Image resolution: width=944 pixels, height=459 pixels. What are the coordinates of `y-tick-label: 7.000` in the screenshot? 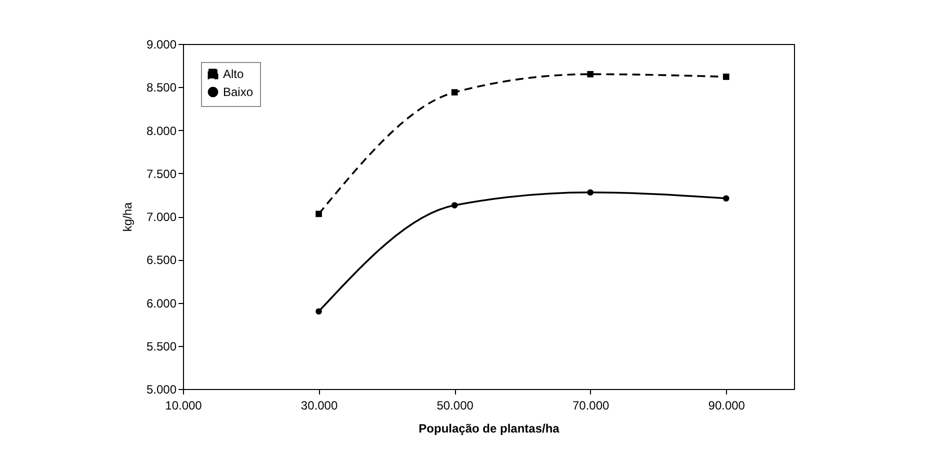 It's located at (161, 217).